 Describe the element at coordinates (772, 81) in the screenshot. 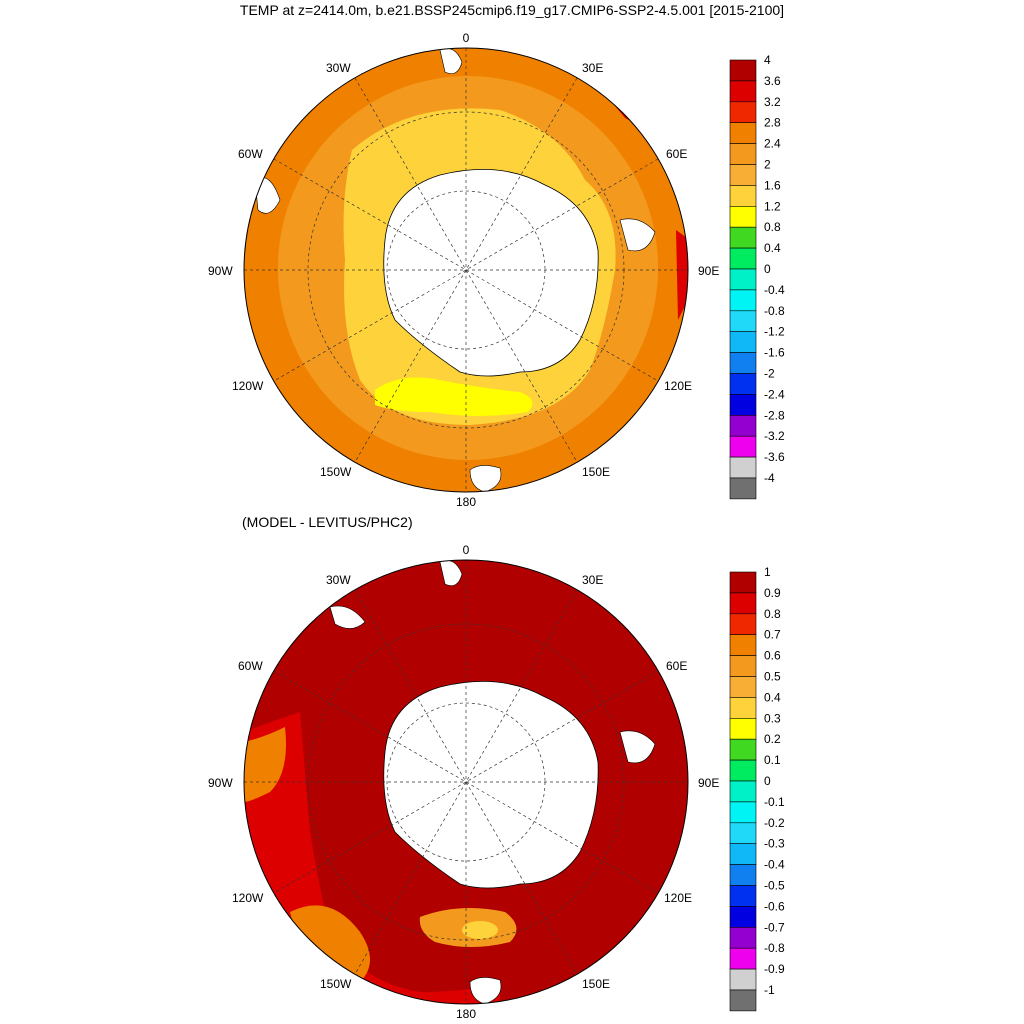

I see `top-colorbar-label: 3.6` at that location.